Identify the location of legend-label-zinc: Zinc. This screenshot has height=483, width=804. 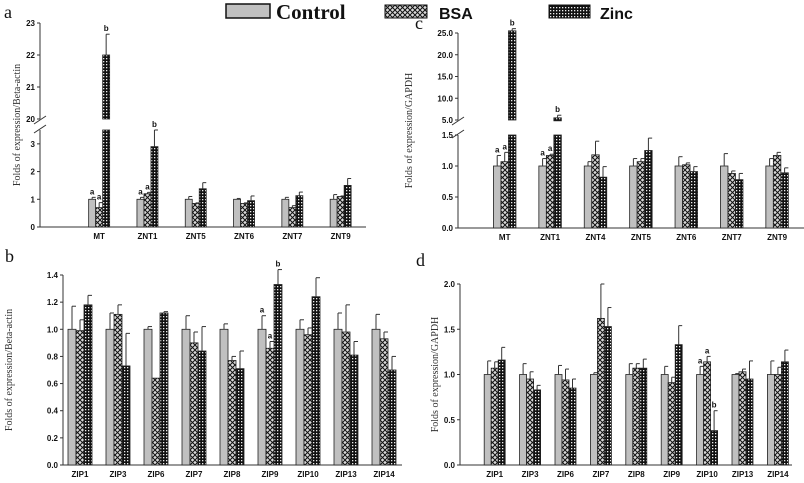
(616, 14).